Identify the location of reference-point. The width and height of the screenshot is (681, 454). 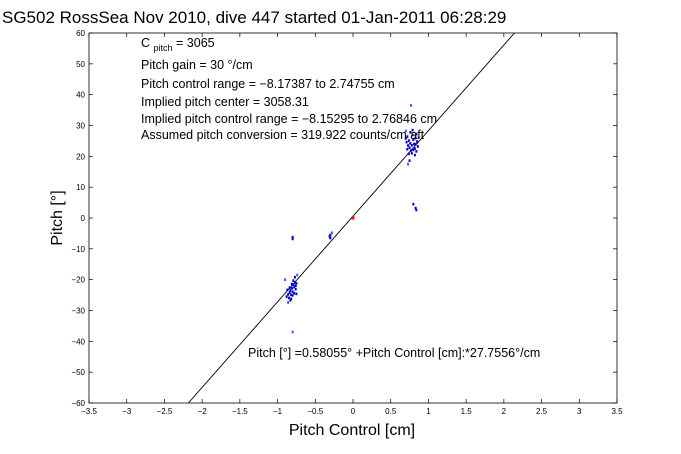
(353, 218).